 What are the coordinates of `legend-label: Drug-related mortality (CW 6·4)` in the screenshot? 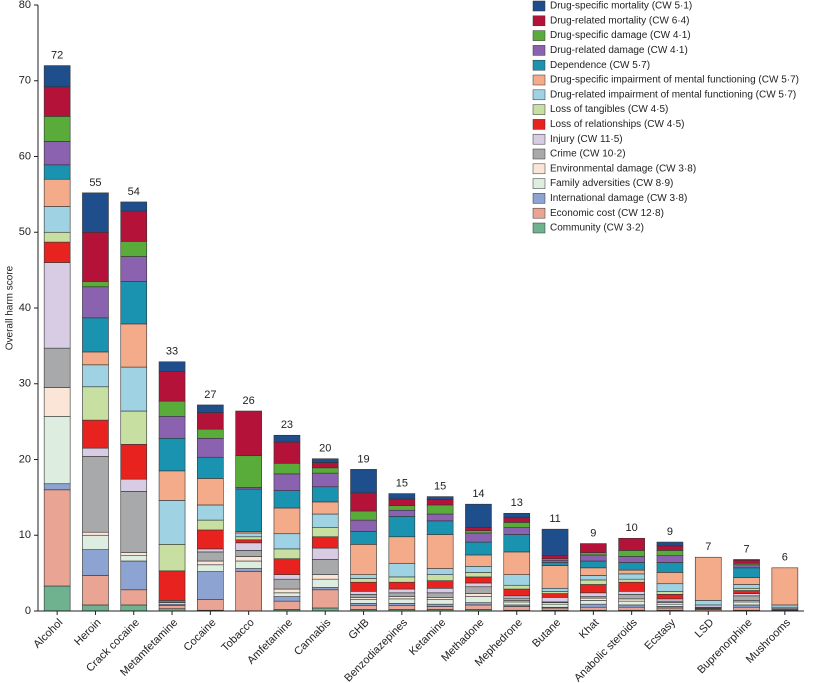 It's located at (619, 20).